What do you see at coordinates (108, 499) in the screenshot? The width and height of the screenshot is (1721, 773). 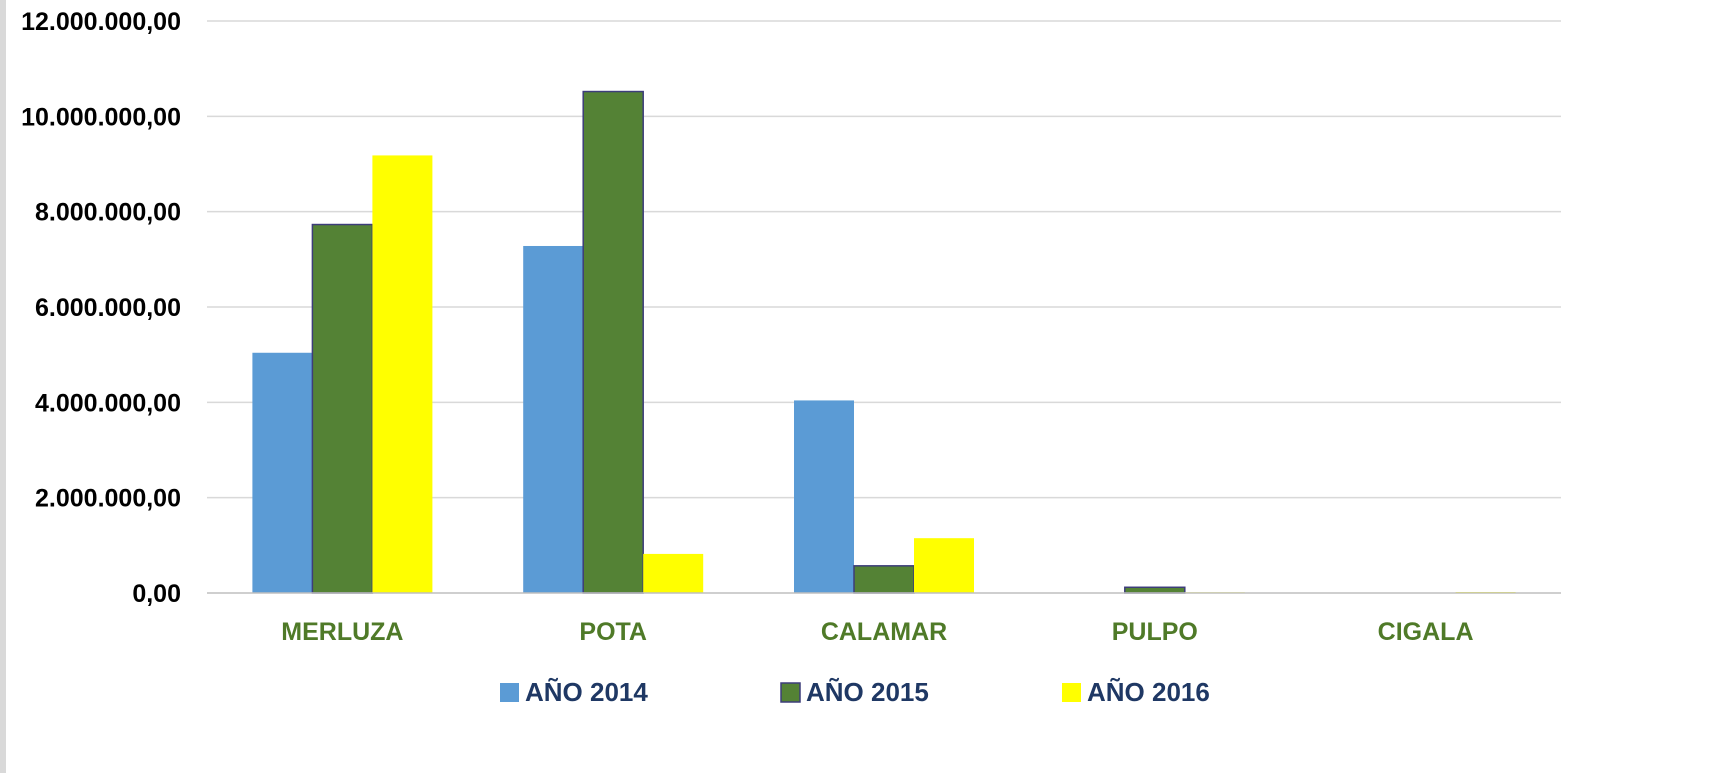 I see `y-tick-label: 2.000.000,00` at bounding box center [108, 499].